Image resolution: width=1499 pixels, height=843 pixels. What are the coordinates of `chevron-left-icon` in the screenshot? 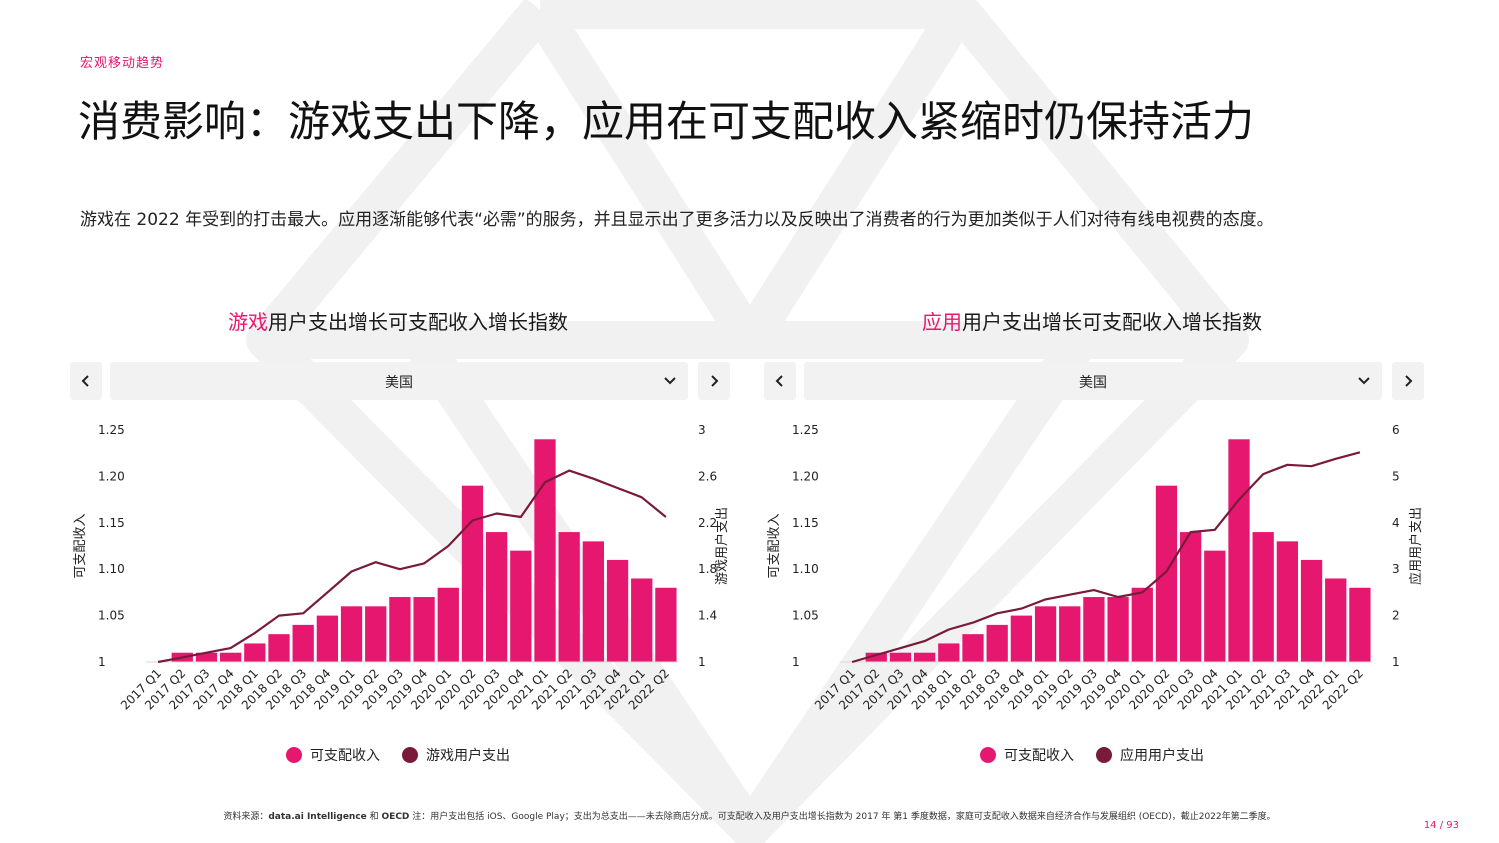 It's located at (85, 381).